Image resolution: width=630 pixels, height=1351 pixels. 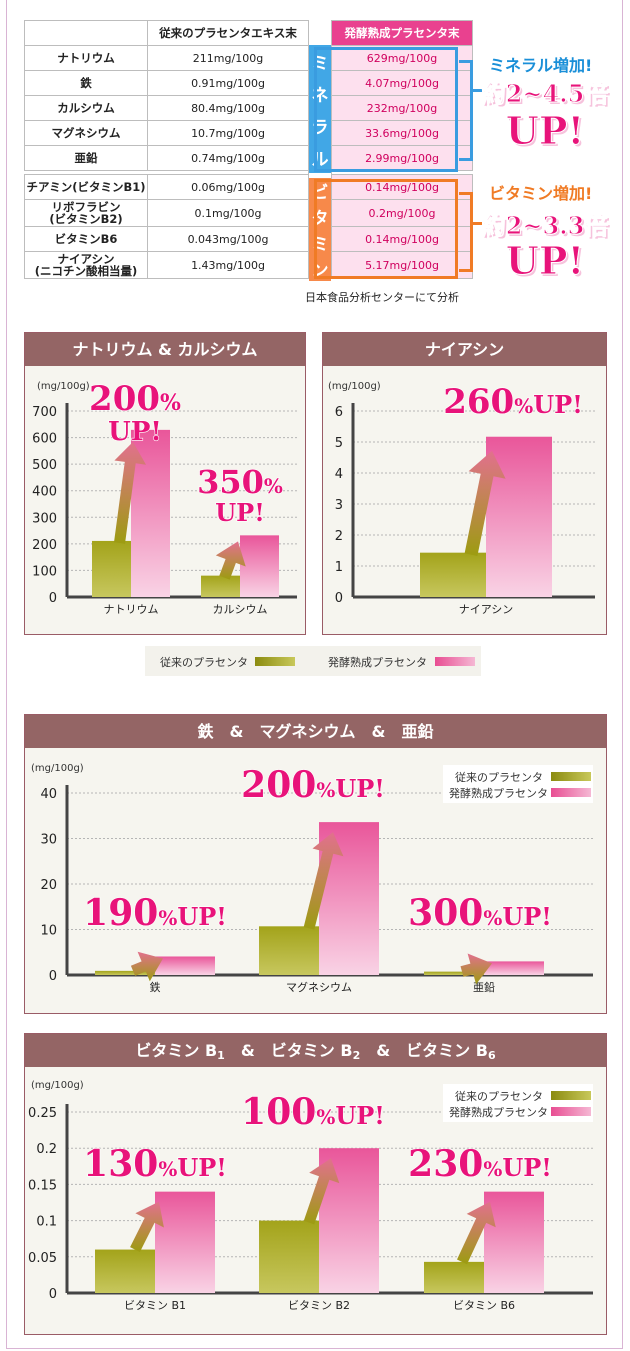 I want to click on y-tick-label: 1, so click(x=339, y=567).